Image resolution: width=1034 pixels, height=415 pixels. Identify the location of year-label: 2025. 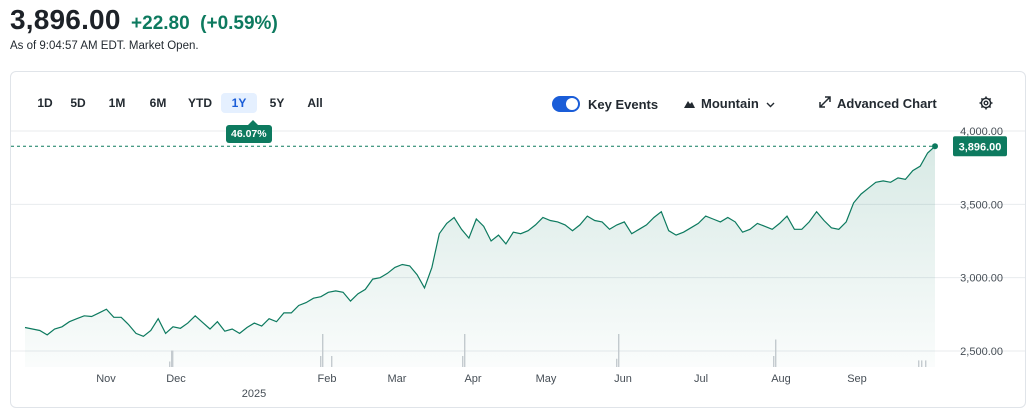
(254, 394).